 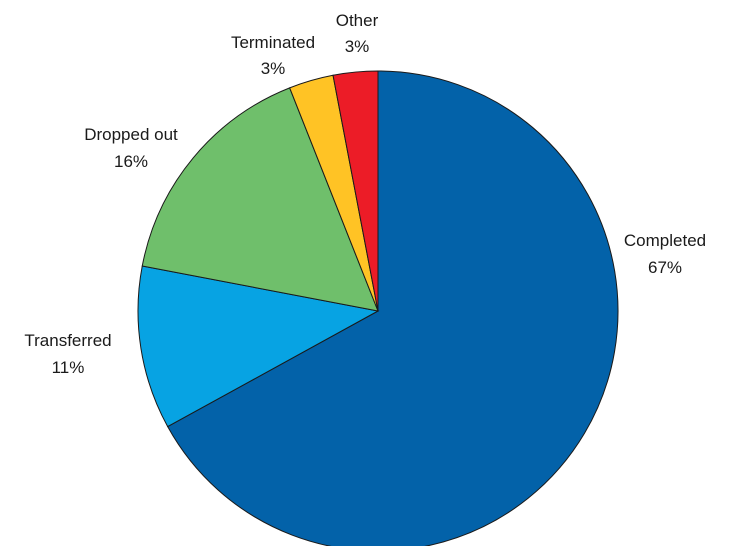 What do you see at coordinates (357, 46) in the screenshot?
I see `slice-percent-other: 3%` at bounding box center [357, 46].